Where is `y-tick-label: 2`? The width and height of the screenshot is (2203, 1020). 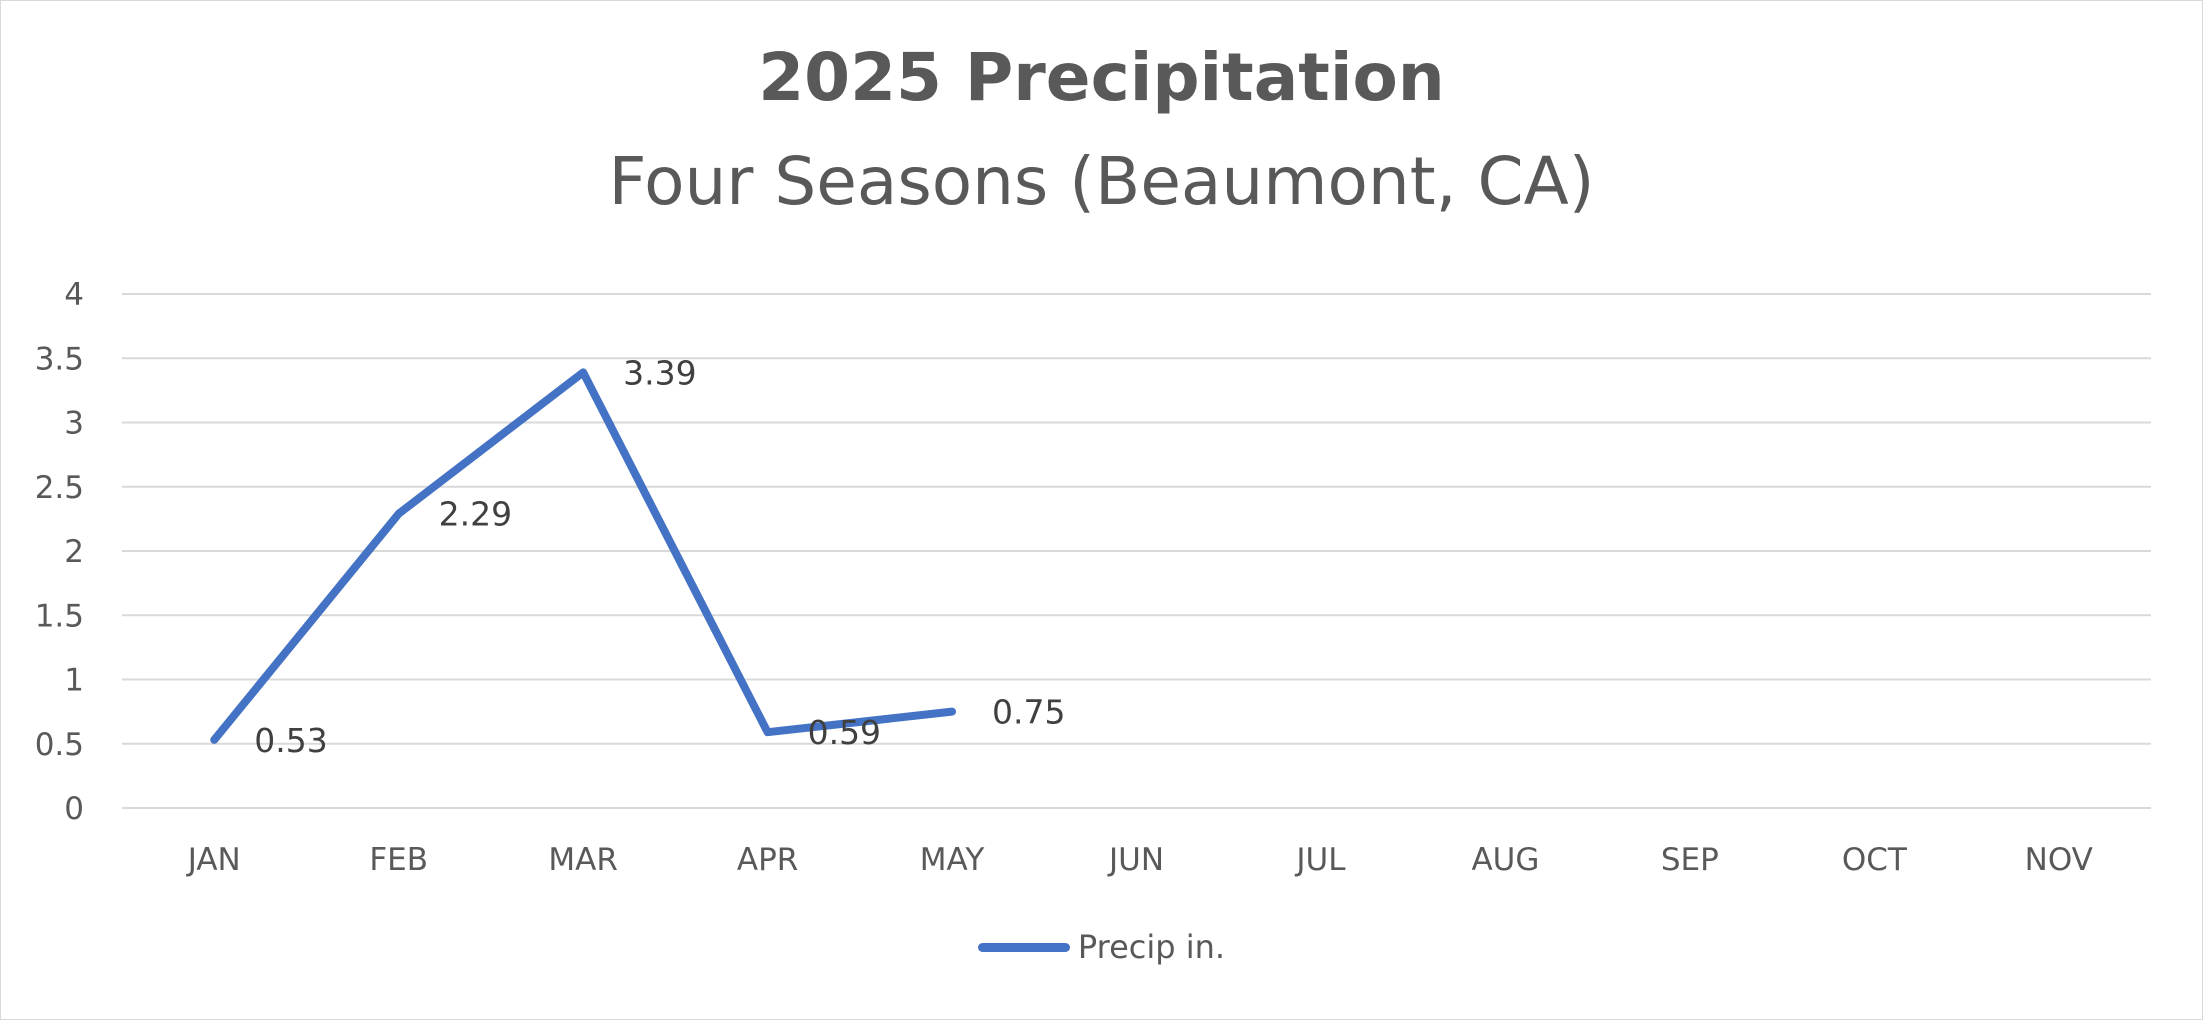
y-tick-label: 2 is located at coordinates (74, 552).